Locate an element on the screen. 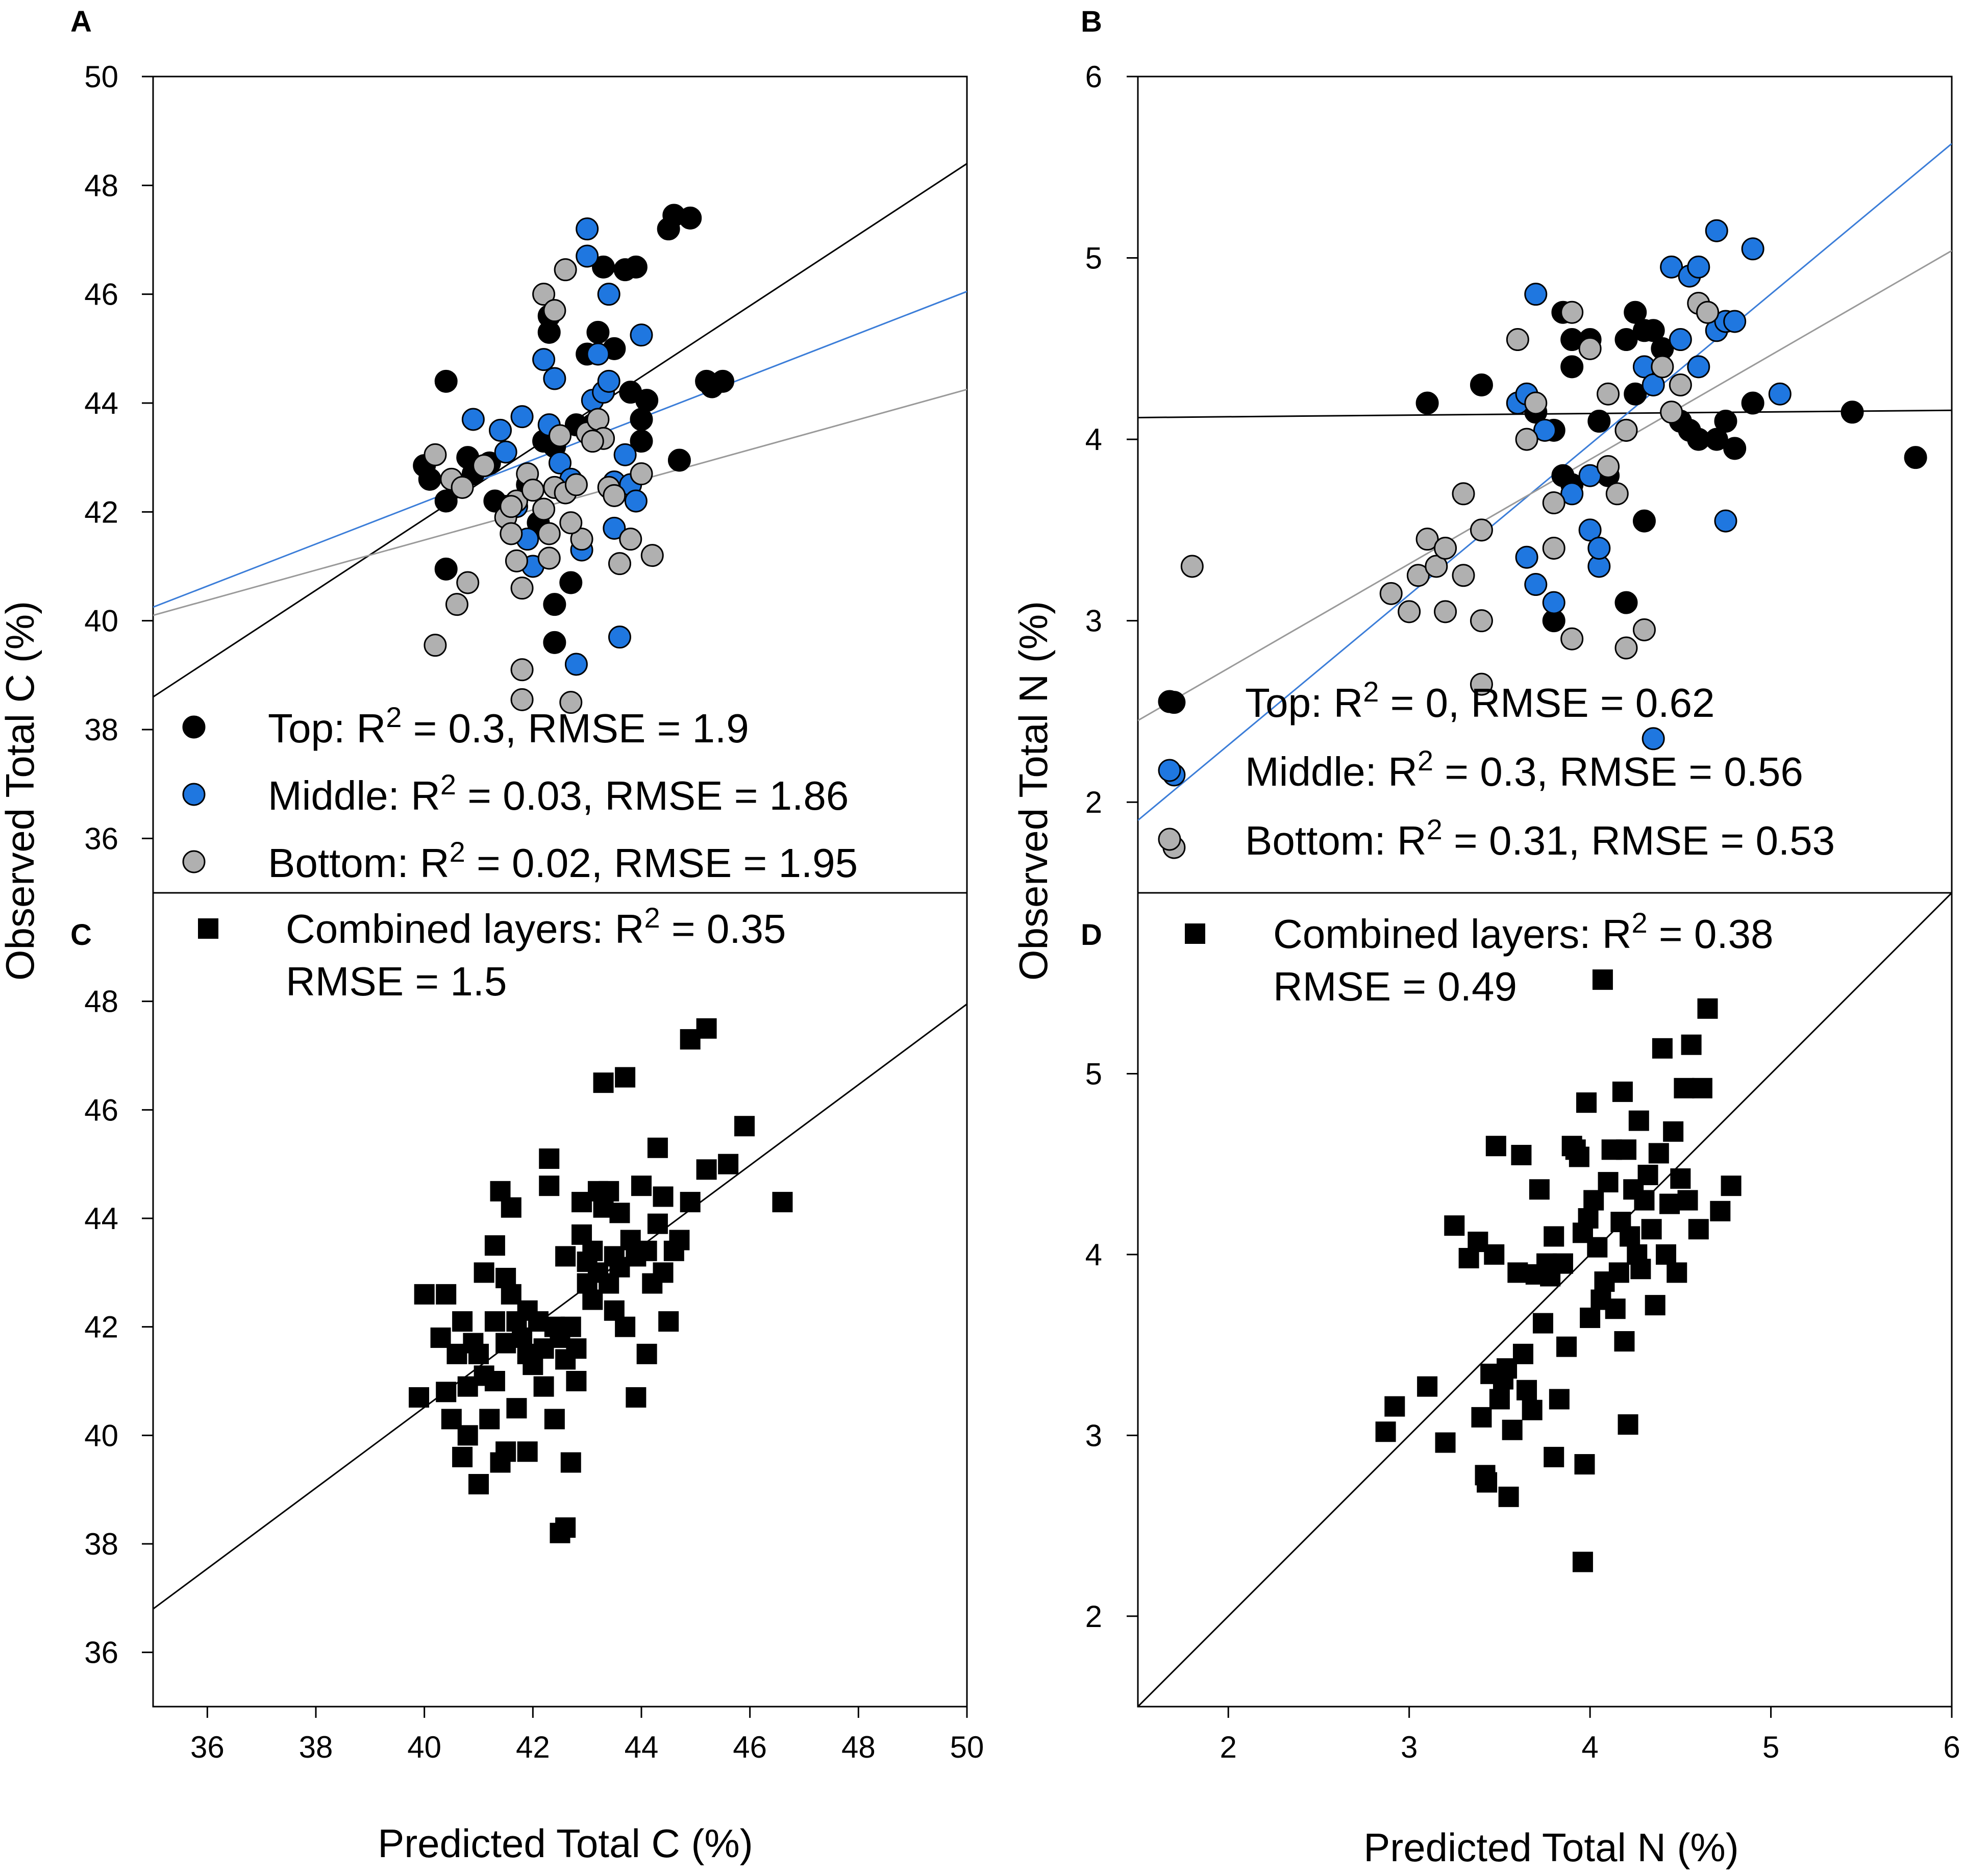  x-tick-label: 50 is located at coordinates (967, 1747).